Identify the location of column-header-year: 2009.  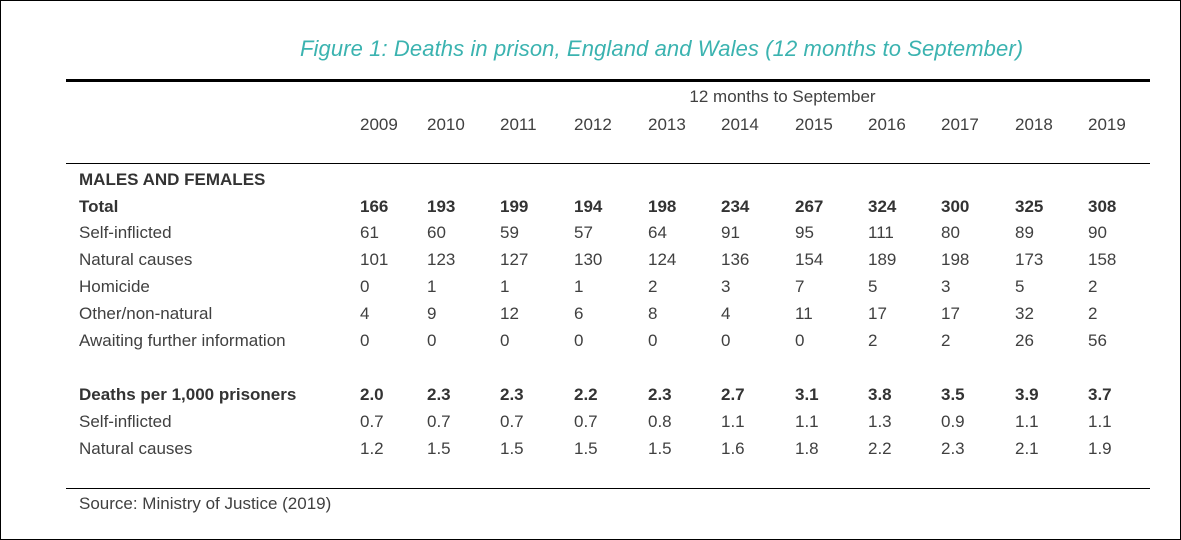
(379, 124).